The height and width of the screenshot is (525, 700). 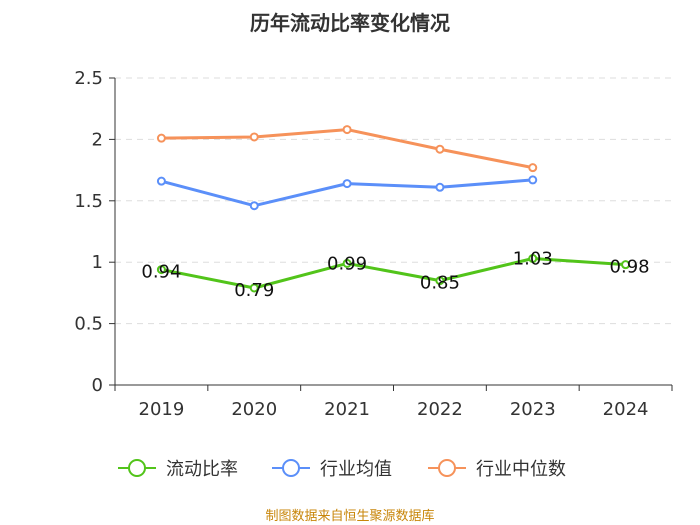 I want to click on point-s2-2021, so click(x=347, y=130).